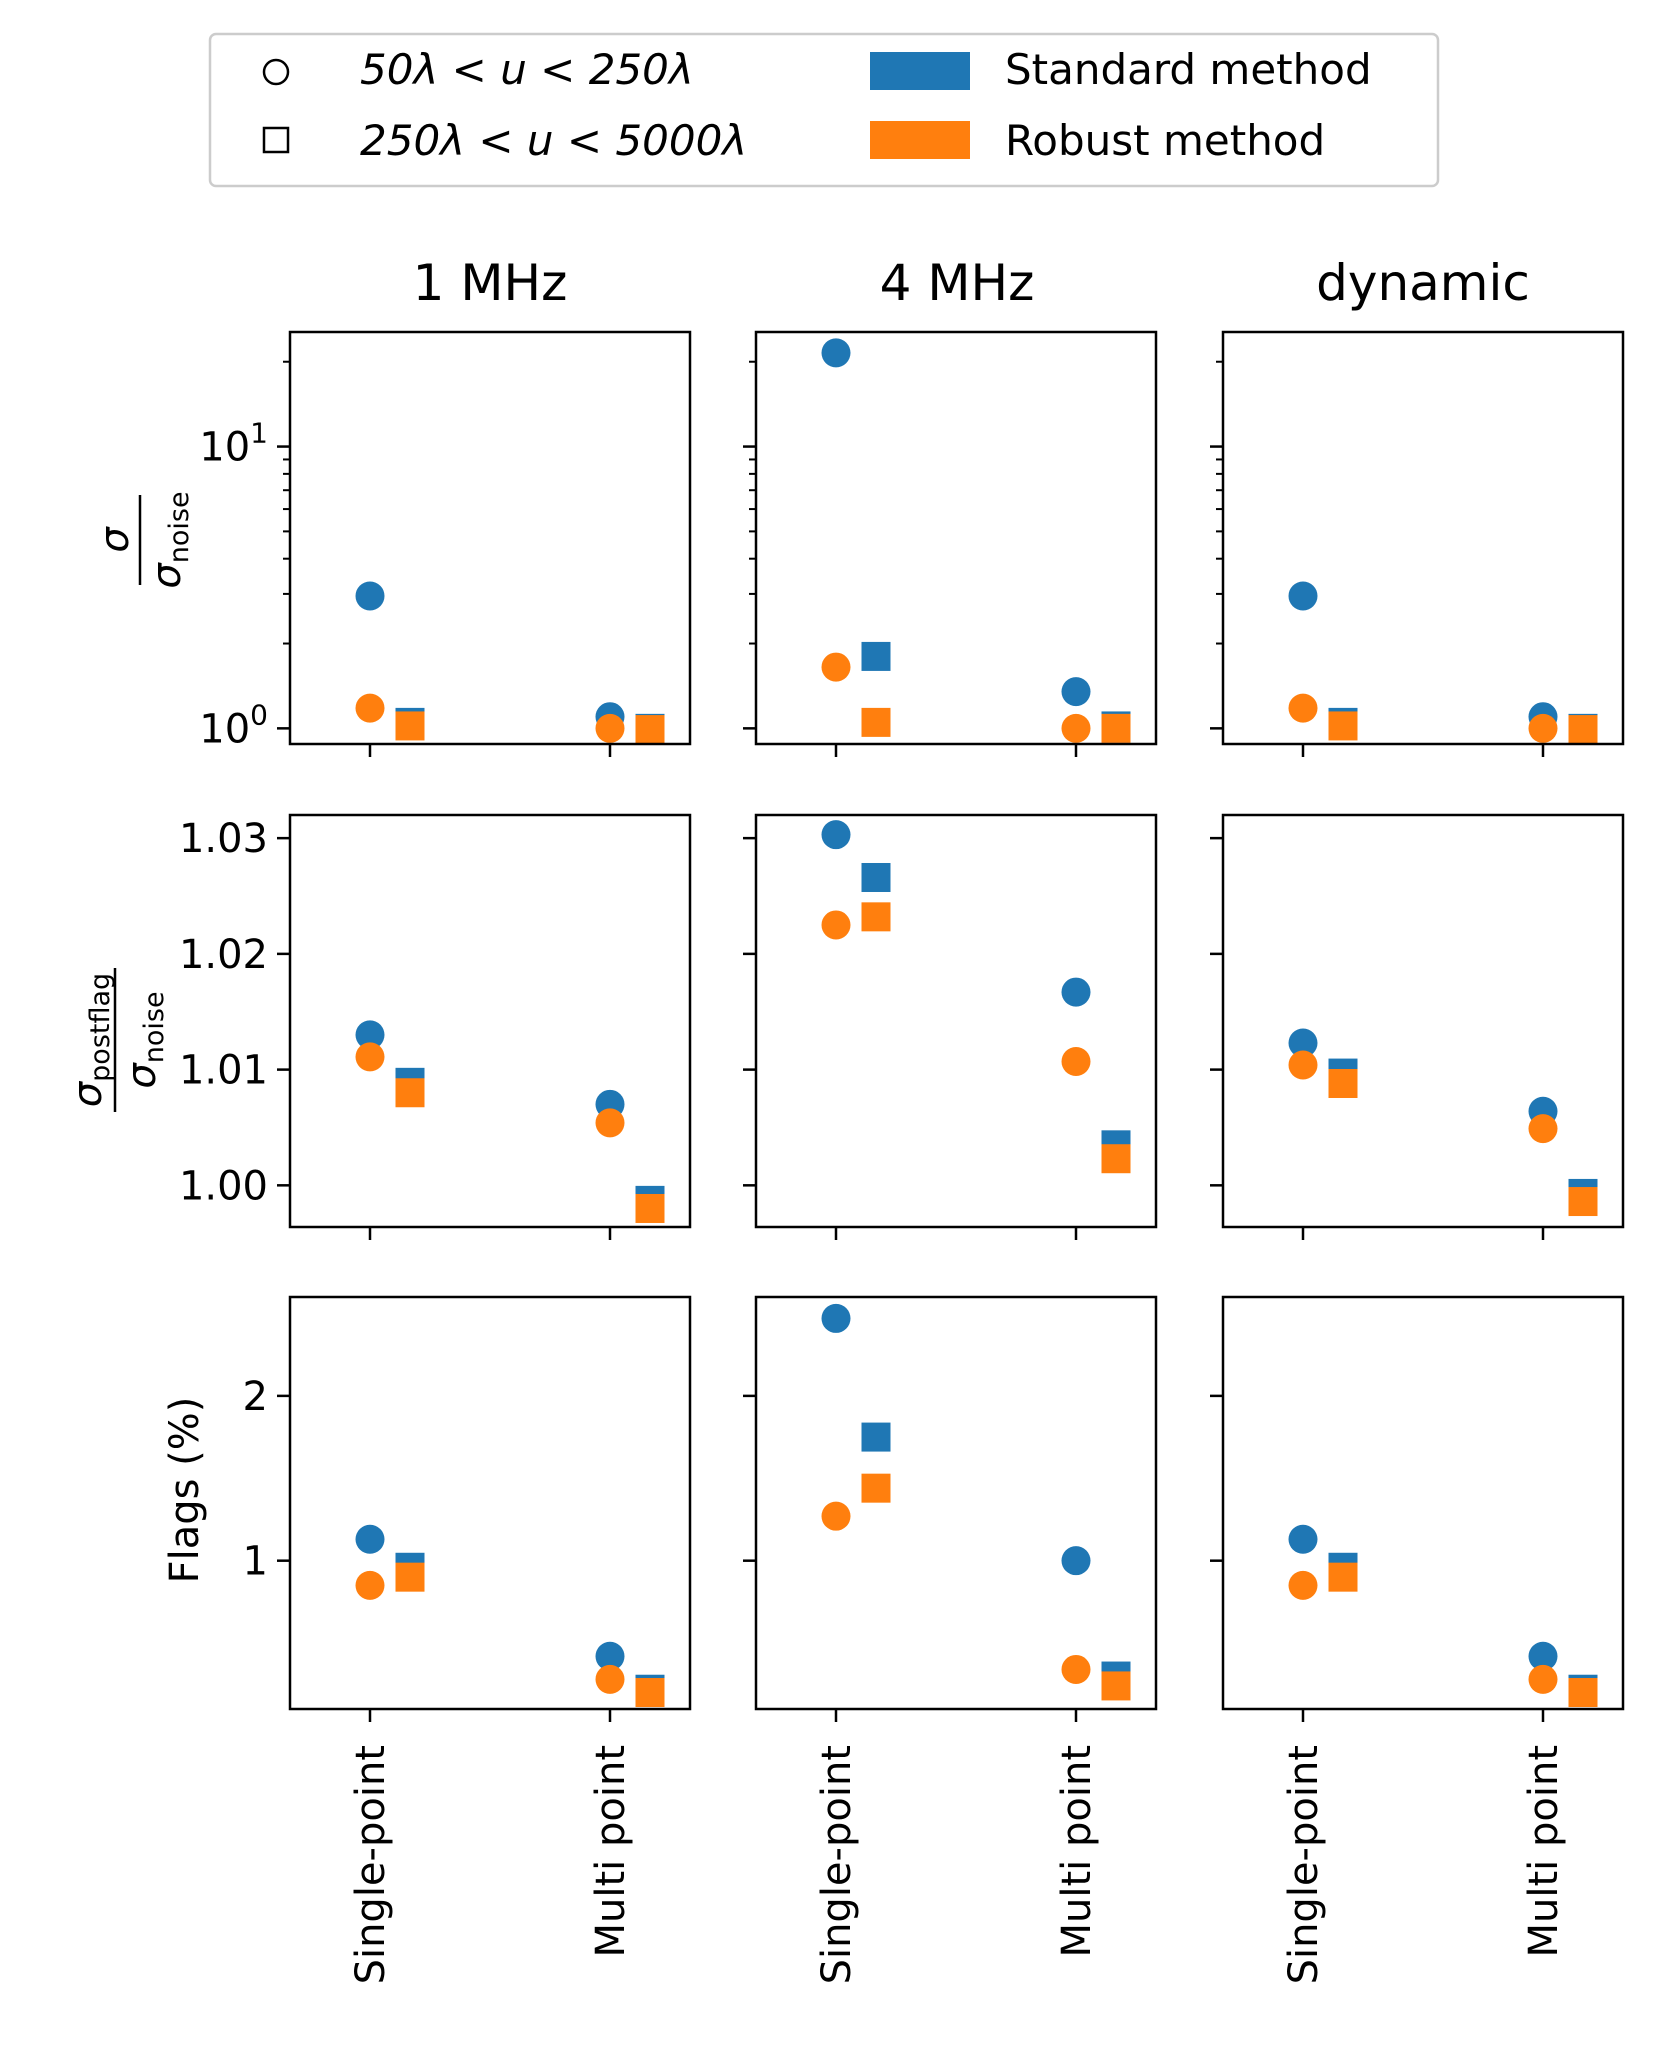 The width and height of the screenshot is (1662, 2067). Describe the element at coordinates (90, 1040) in the screenshot. I see `row1-ylabel-numerator: σpostflag` at that location.